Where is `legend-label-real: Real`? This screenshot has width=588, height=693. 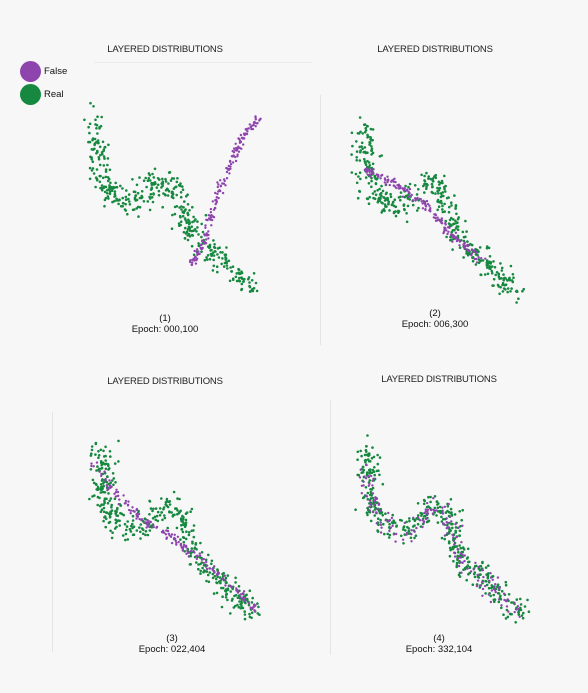 legend-label-real: Real is located at coordinates (54, 94).